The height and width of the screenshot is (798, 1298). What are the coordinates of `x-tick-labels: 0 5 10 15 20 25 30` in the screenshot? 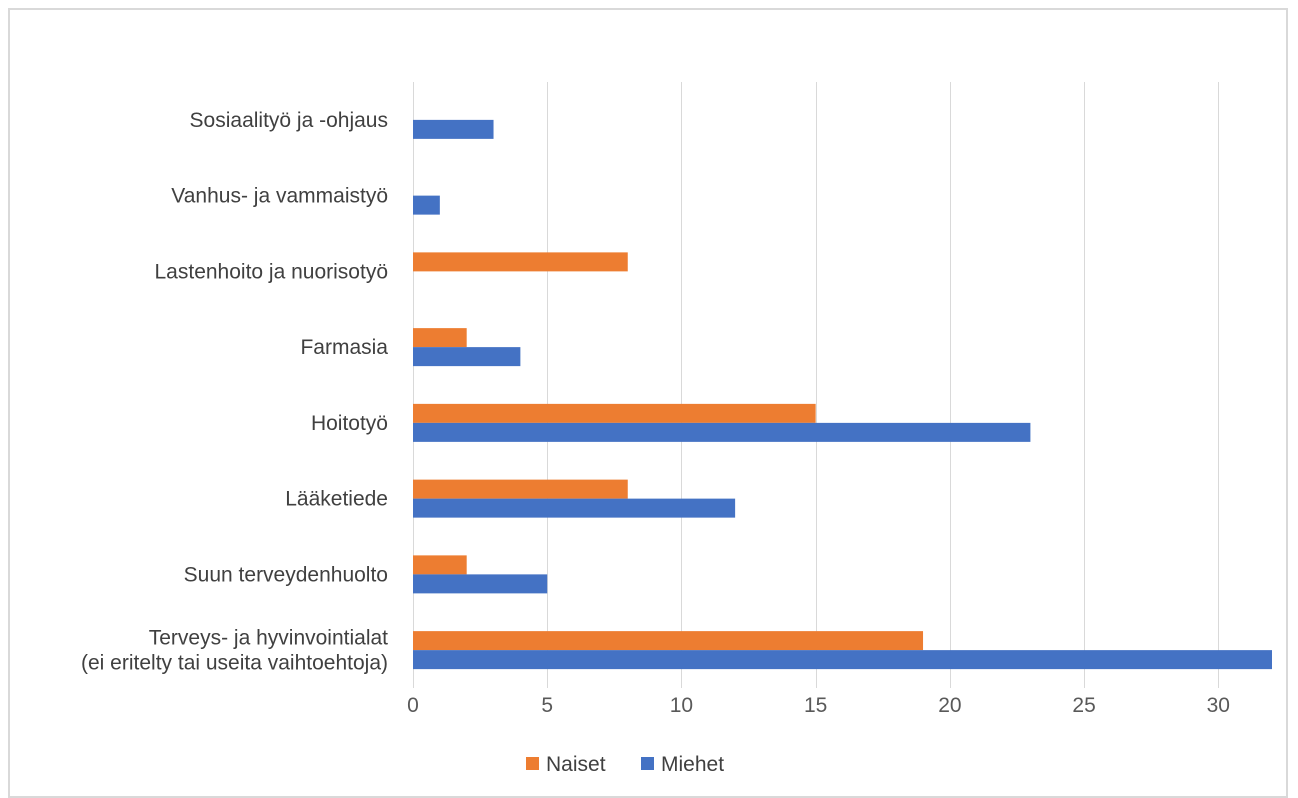 It's located at (818, 705).